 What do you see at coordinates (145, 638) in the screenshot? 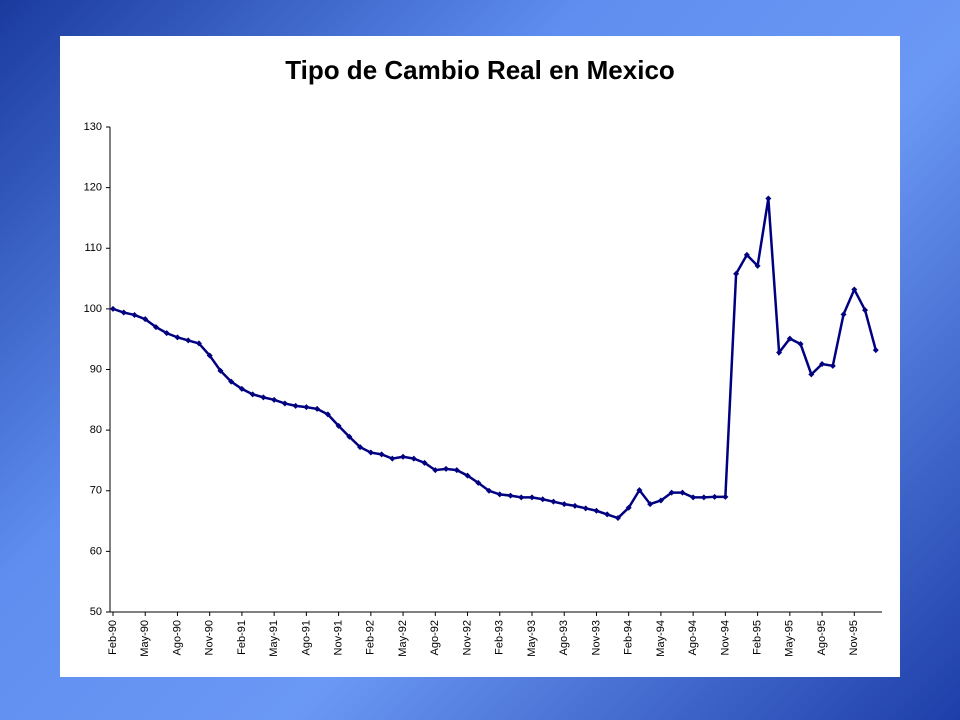
I see `x-tick-label: May-90` at bounding box center [145, 638].